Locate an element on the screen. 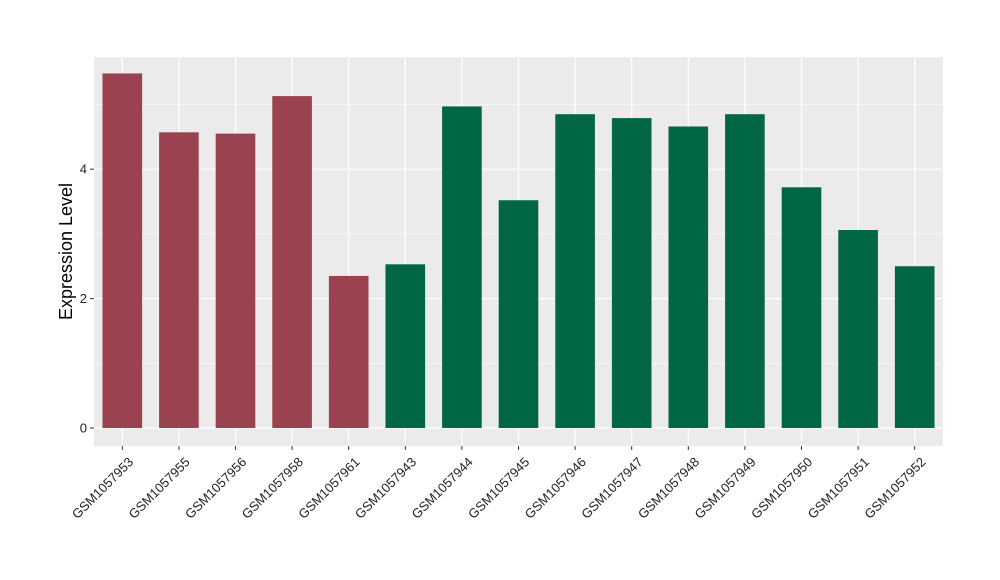 The image size is (1000, 580). y-axis: 0 2 4 is located at coordinates (87, 299).